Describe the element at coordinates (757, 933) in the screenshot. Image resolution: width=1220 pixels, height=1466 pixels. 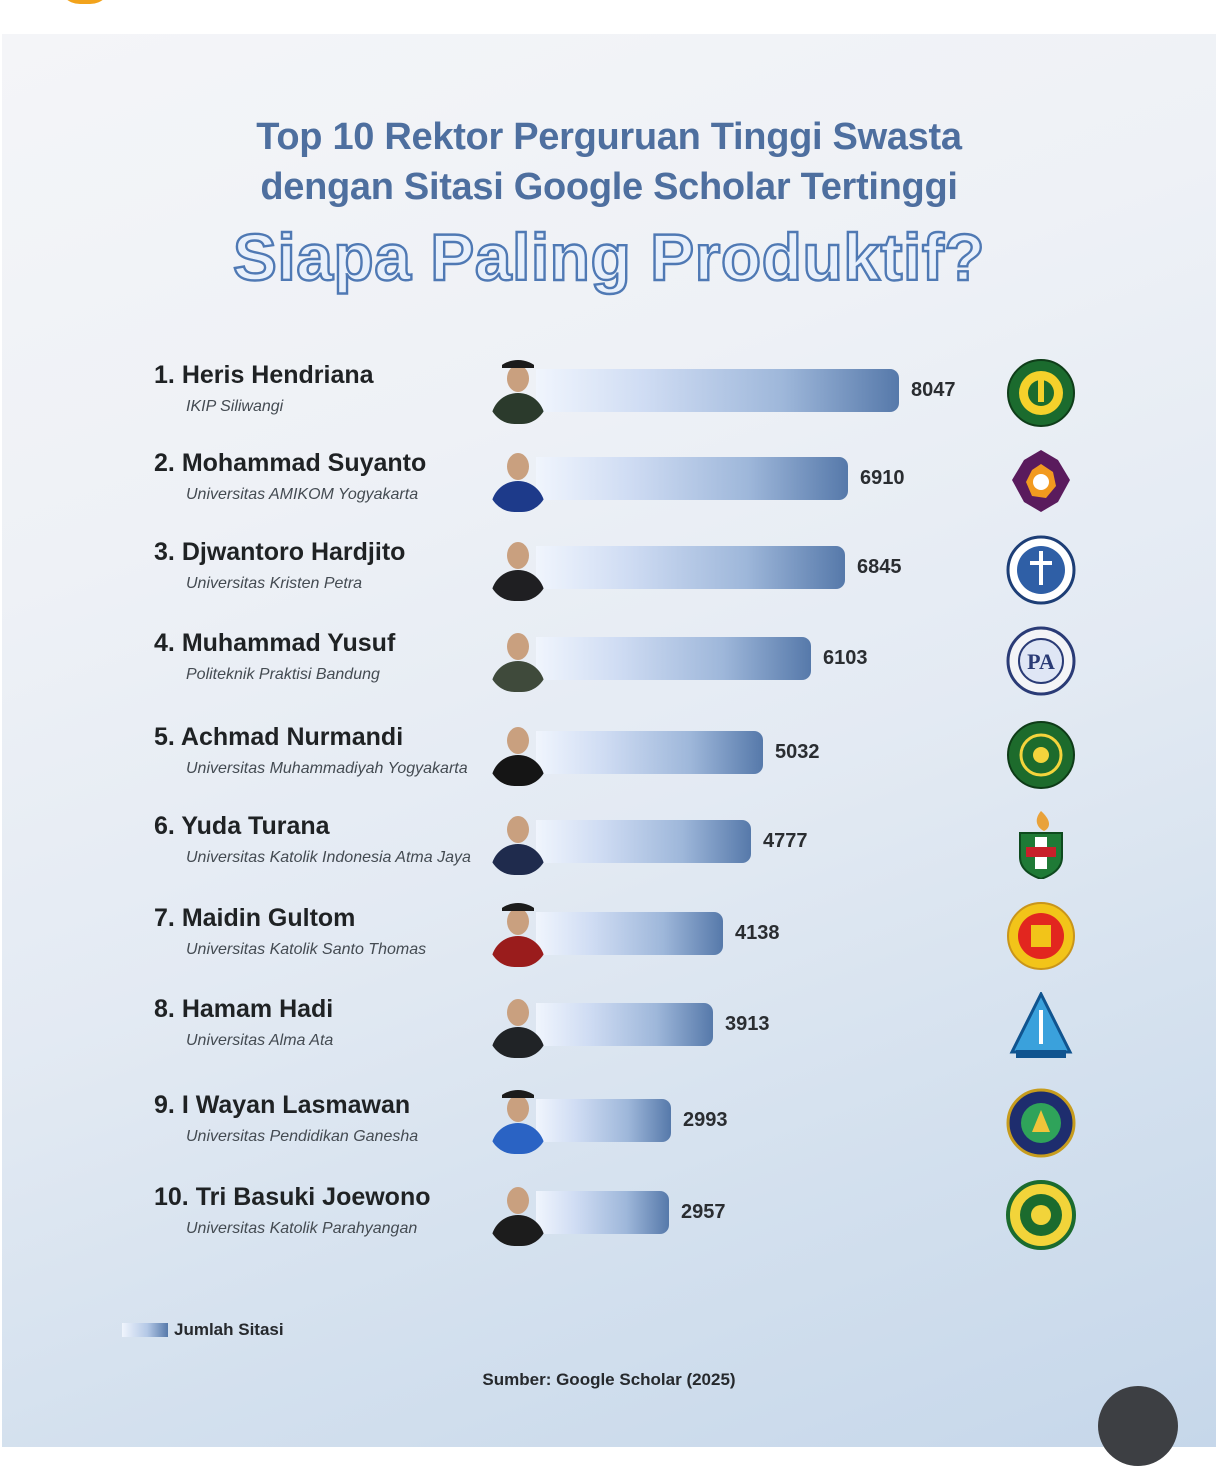
I see `value-label: 4138` at that location.